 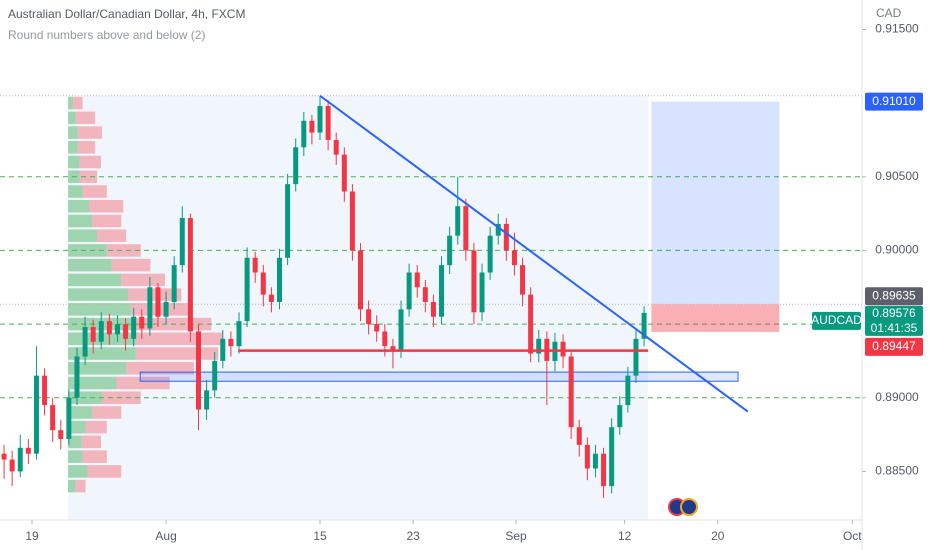 I want to click on event-icons, so click(x=683, y=507).